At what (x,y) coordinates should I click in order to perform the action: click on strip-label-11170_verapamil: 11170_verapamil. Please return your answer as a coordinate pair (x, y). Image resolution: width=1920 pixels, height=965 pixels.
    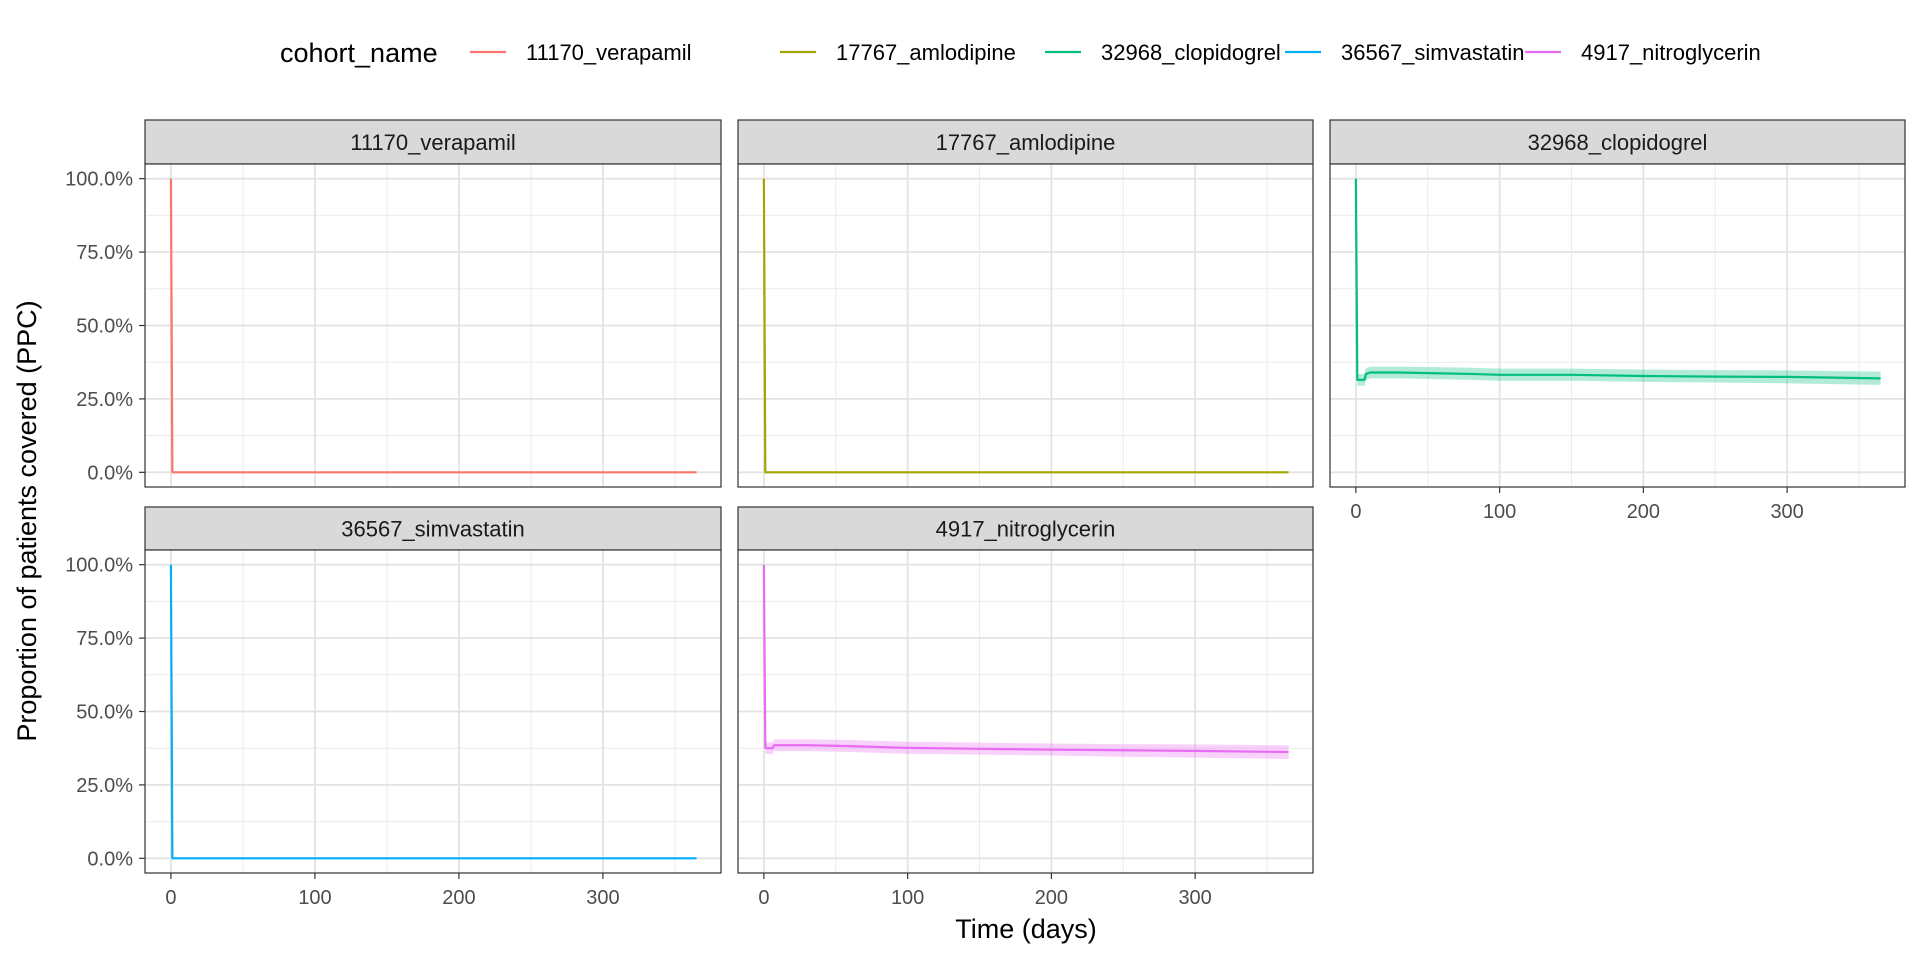
    Looking at the image, I should click on (433, 142).